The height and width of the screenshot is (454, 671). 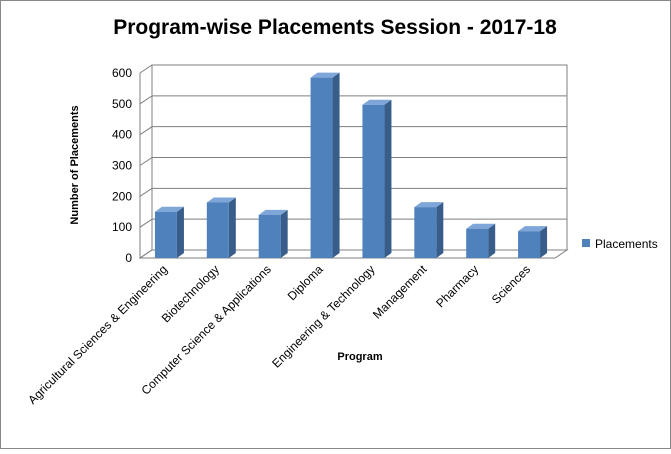 What do you see at coordinates (122, 166) in the screenshot?
I see `y-tick-label: 300` at bounding box center [122, 166].